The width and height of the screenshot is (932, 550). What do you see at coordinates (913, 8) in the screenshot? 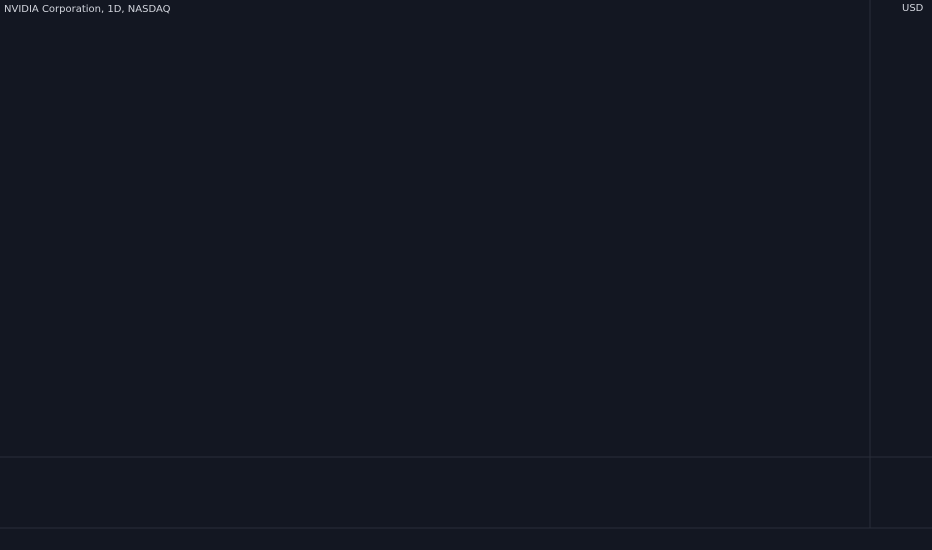
I see `currency: USD` at bounding box center [913, 8].